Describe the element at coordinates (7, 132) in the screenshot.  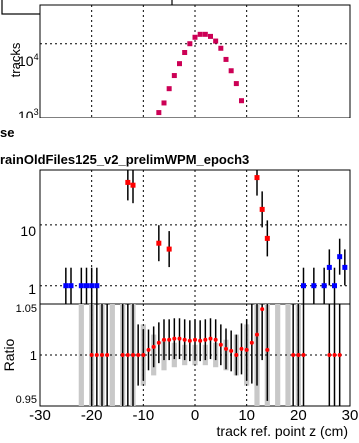
I see `header-line1: se` at that location.